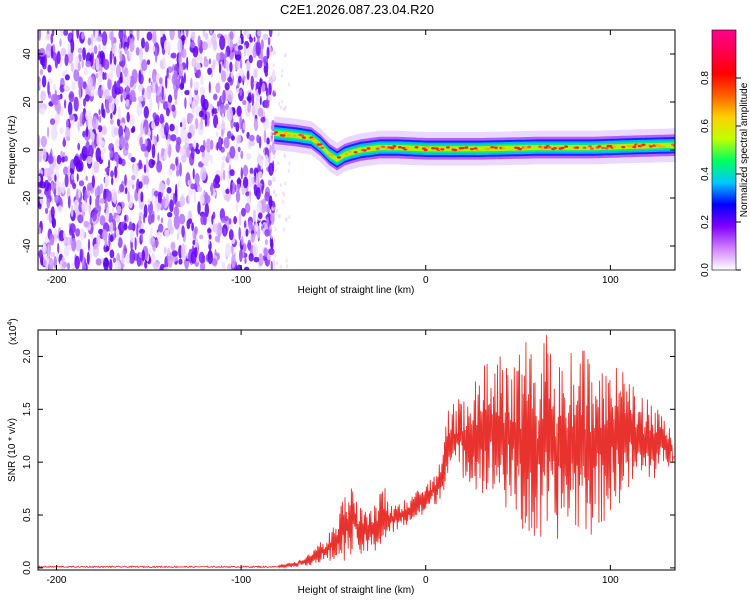  I want to click on snr-y-label: SNR (10 * v/v), so click(12, 450).